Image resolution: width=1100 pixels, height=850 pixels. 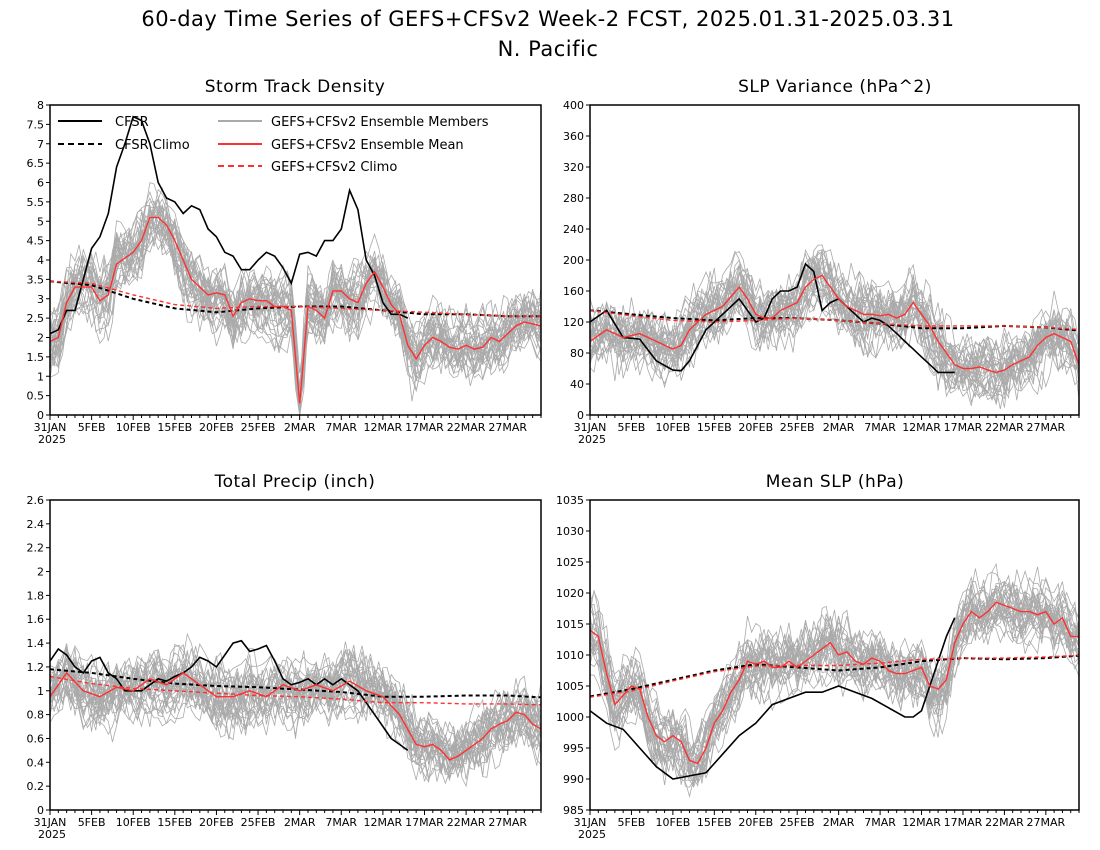 What do you see at coordinates (573, 136) in the screenshot?
I see `y-tick-label: 360` at bounding box center [573, 136].